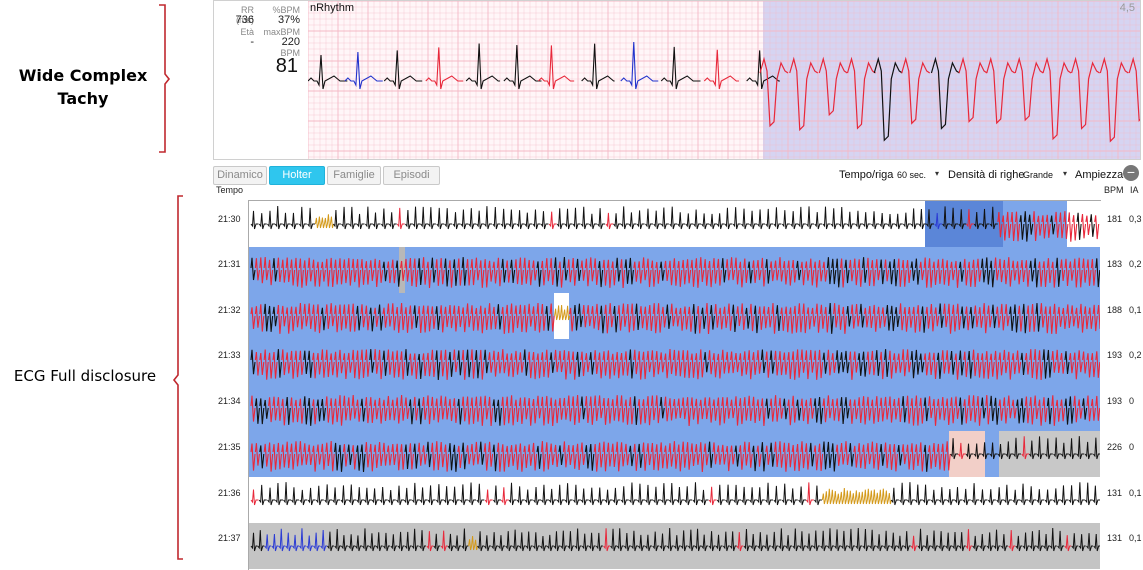  What do you see at coordinates (411, 175) in the screenshot?
I see `tab-episodi: Episodi` at bounding box center [411, 175].